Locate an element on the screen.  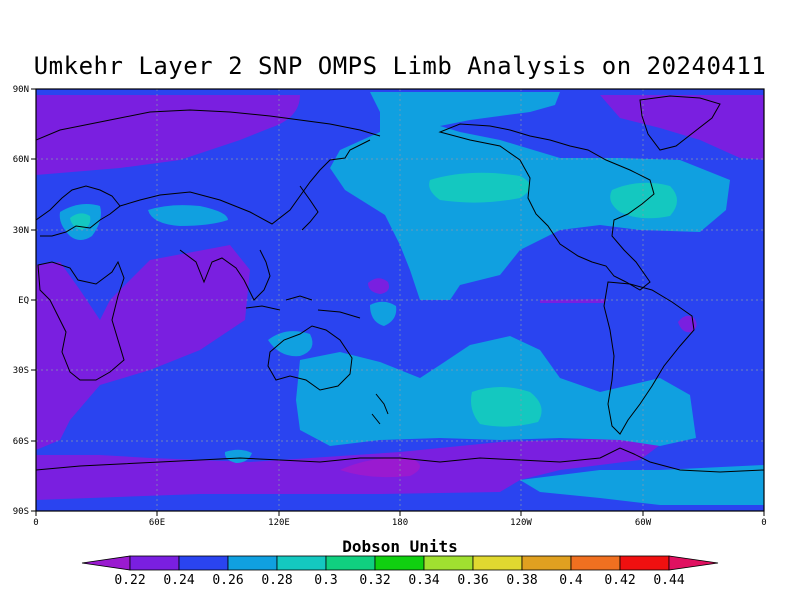
colorbar-label: 0.36 is located at coordinates (472, 580).